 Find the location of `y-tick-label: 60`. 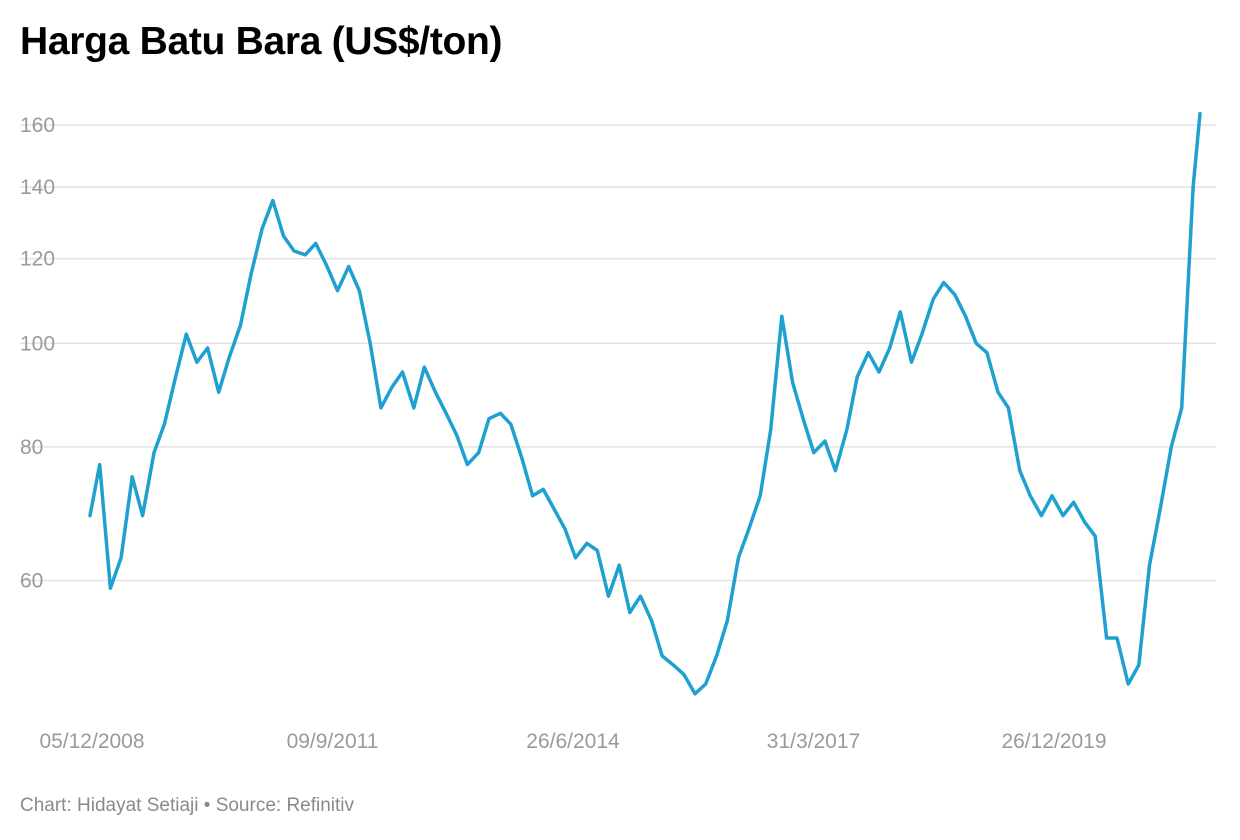

y-tick-label: 60 is located at coordinates (31, 580).